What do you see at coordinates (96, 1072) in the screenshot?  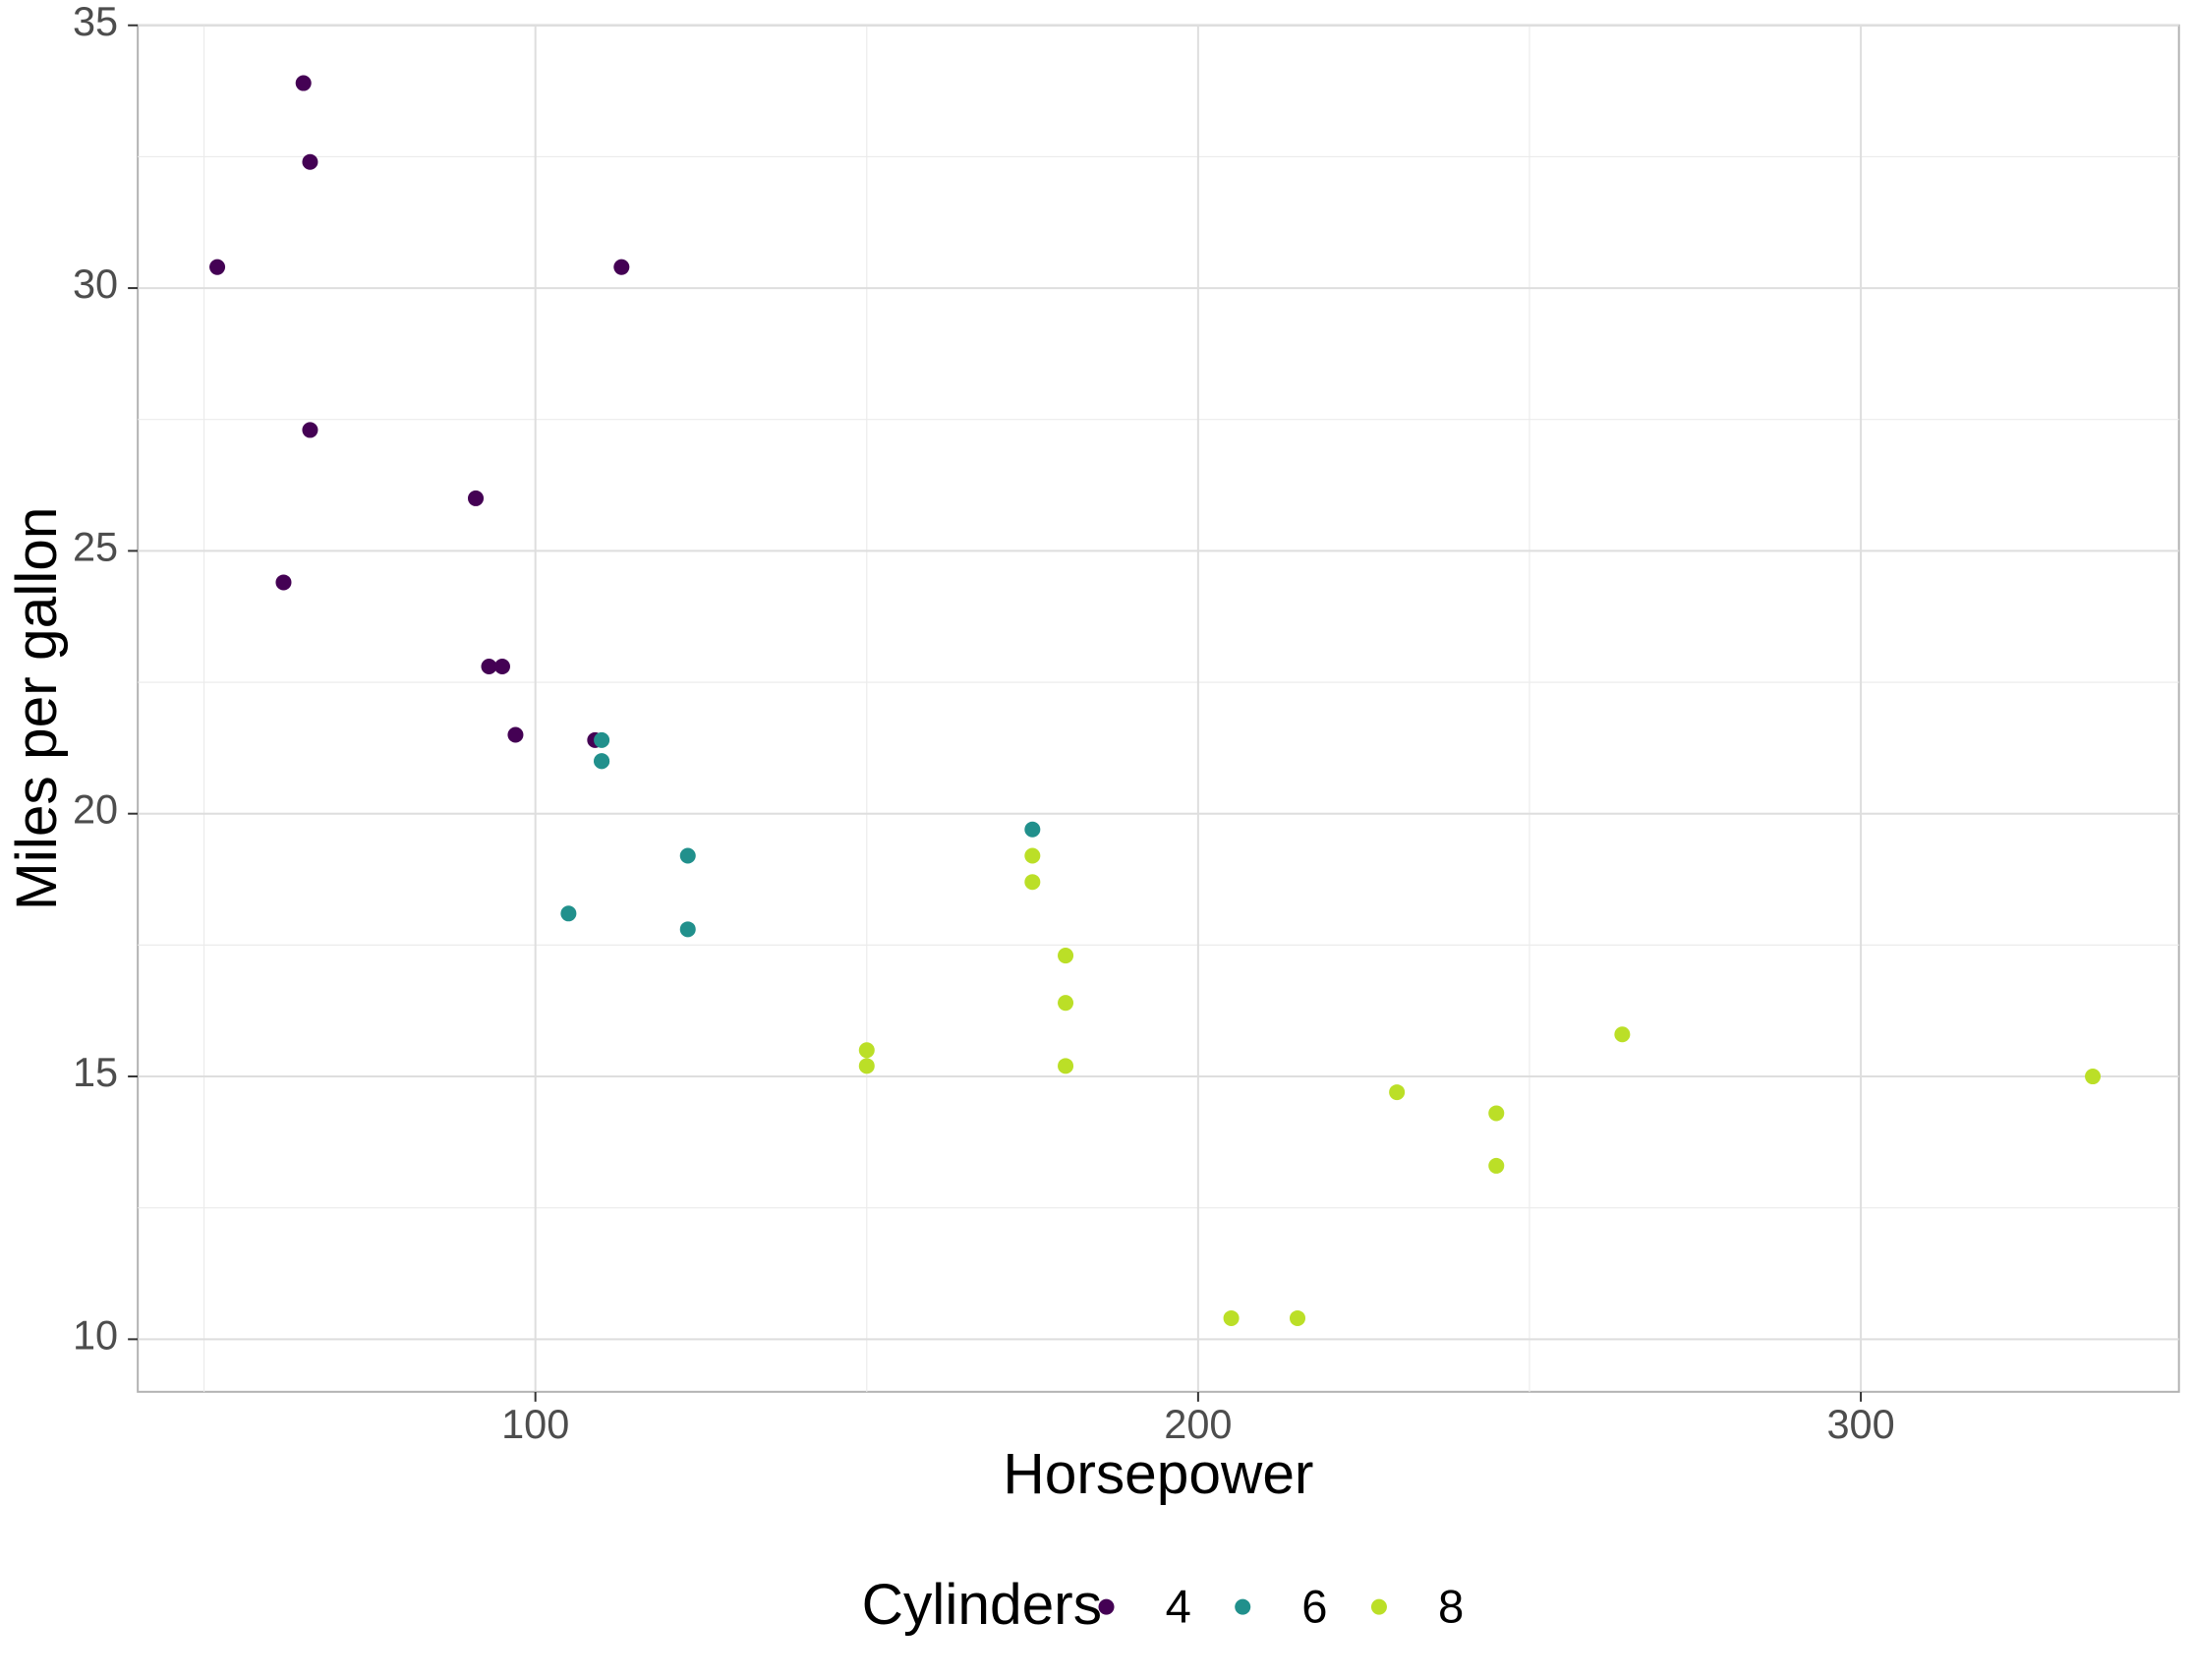 I see `y-tick-label: 15` at bounding box center [96, 1072].